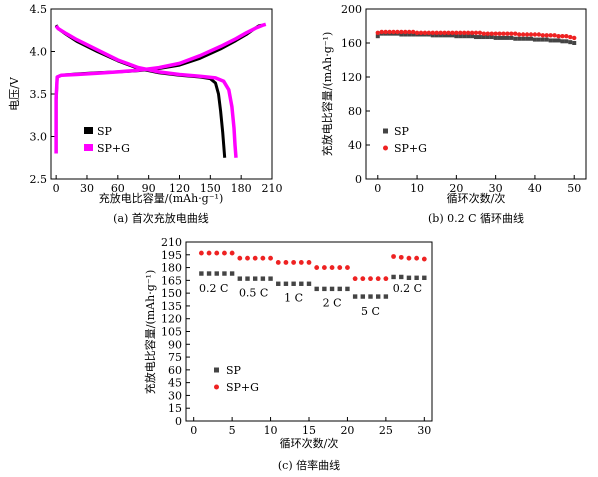  What do you see at coordinates (175, 370) in the screenshot?
I see `chart-c-ytick-label: 60` at bounding box center [175, 370].